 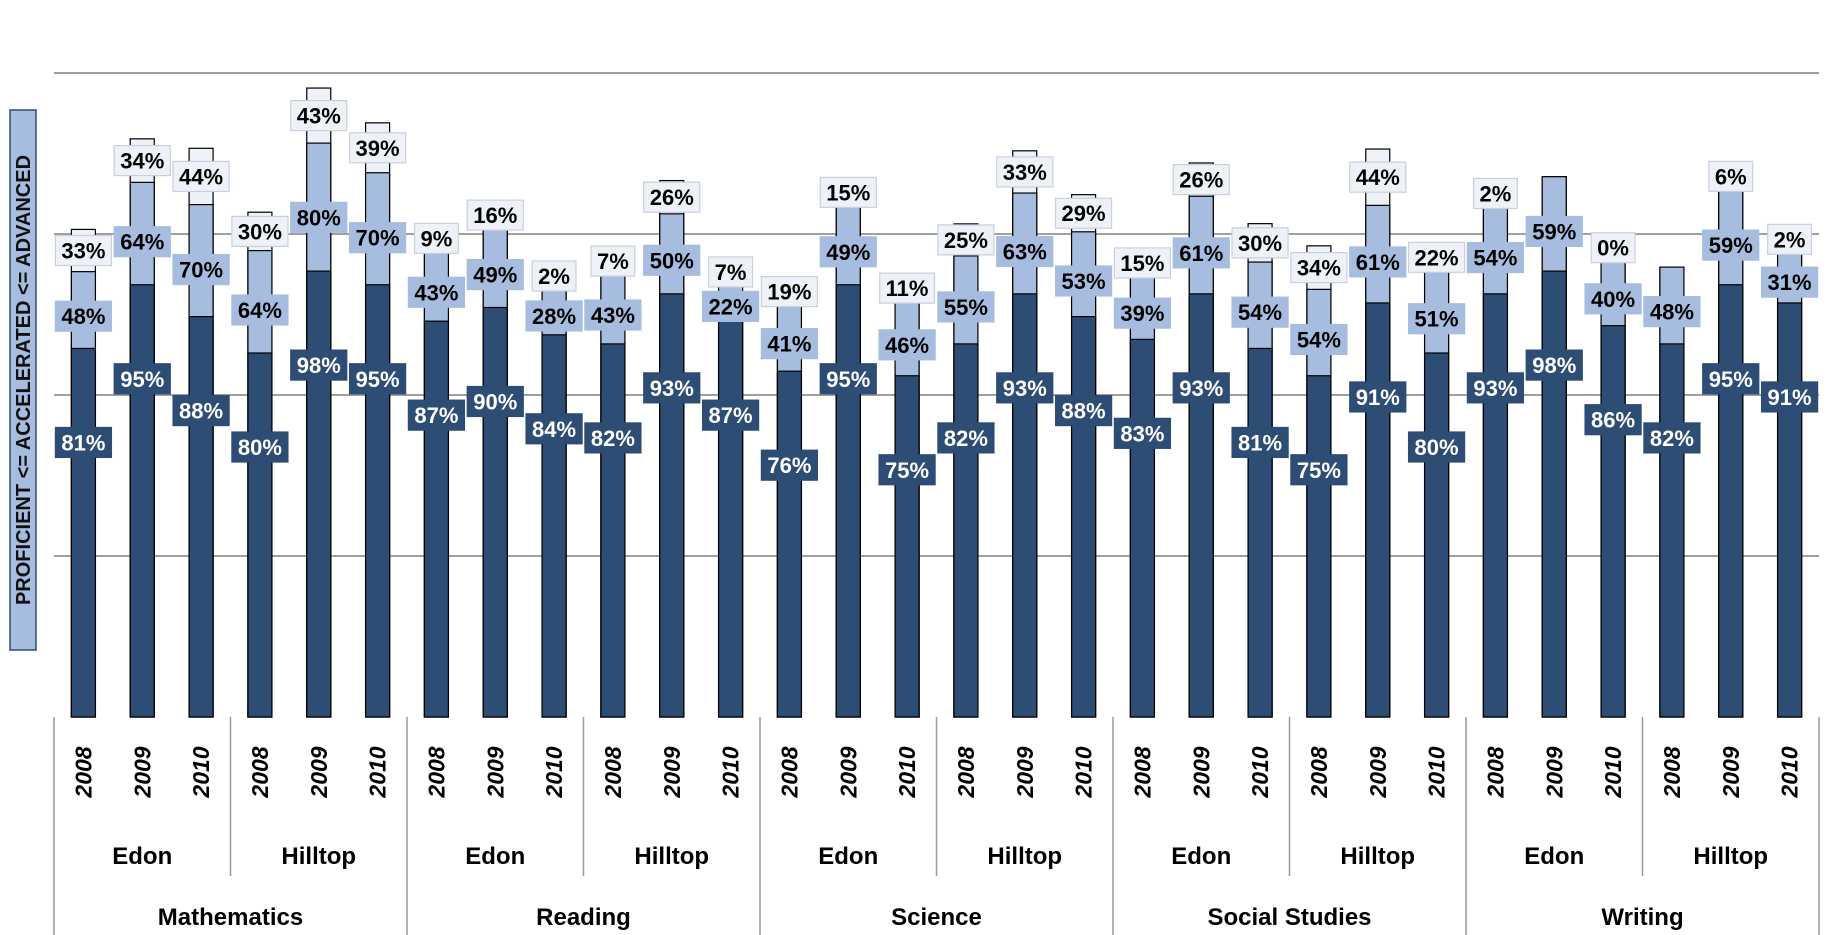 I want to click on label-accelerated: 51%, so click(x=1436, y=319).